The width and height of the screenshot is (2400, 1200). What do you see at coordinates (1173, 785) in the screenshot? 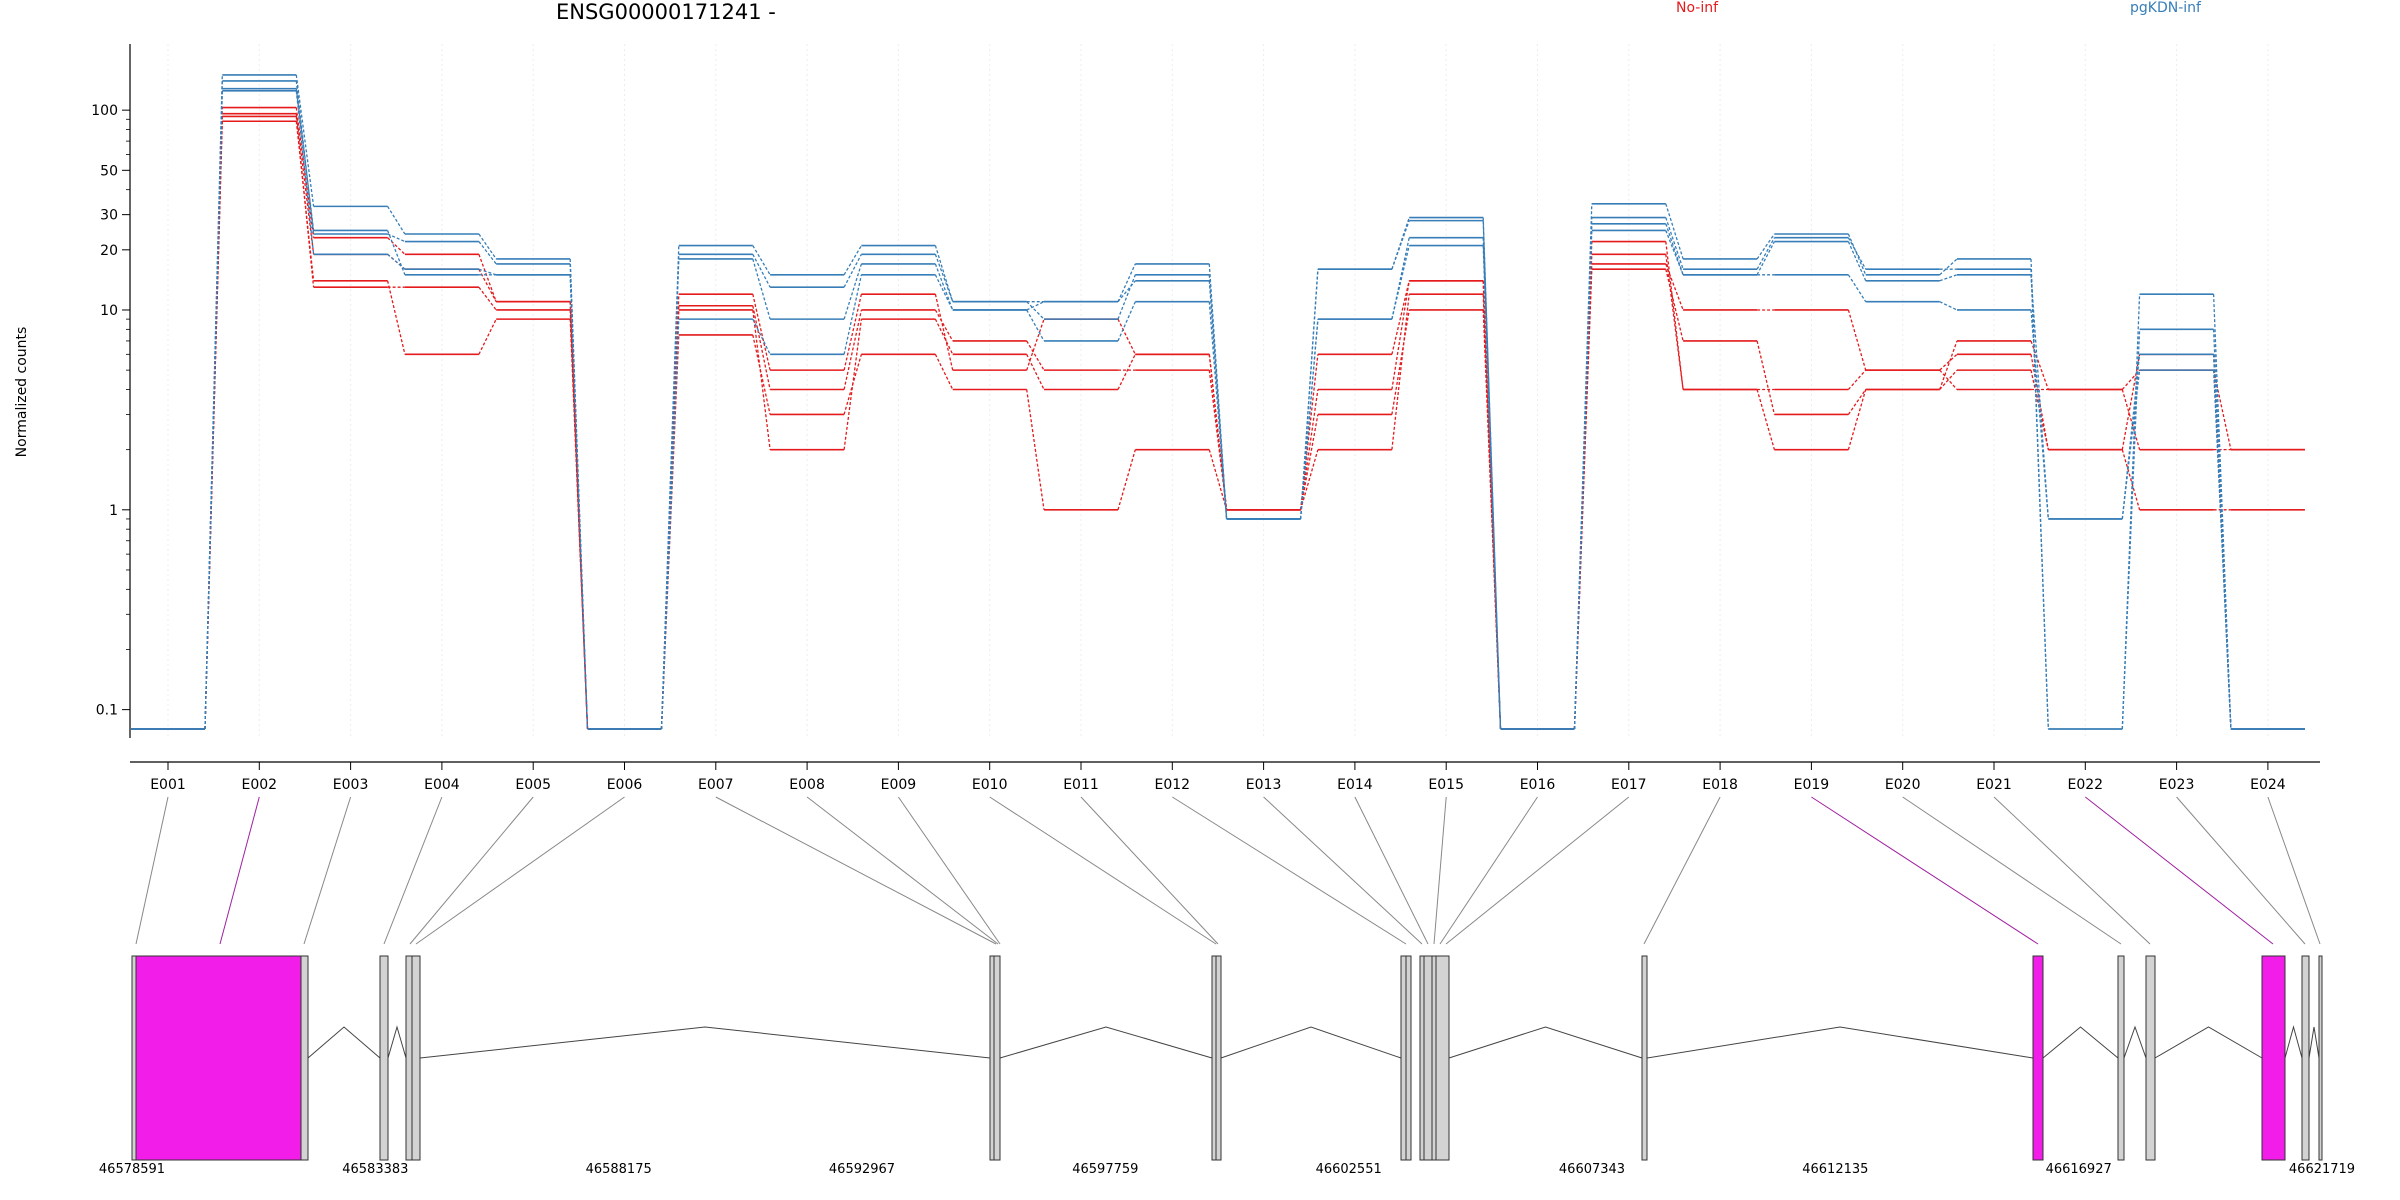
I see `x-tick-label: E012` at bounding box center [1173, 785].